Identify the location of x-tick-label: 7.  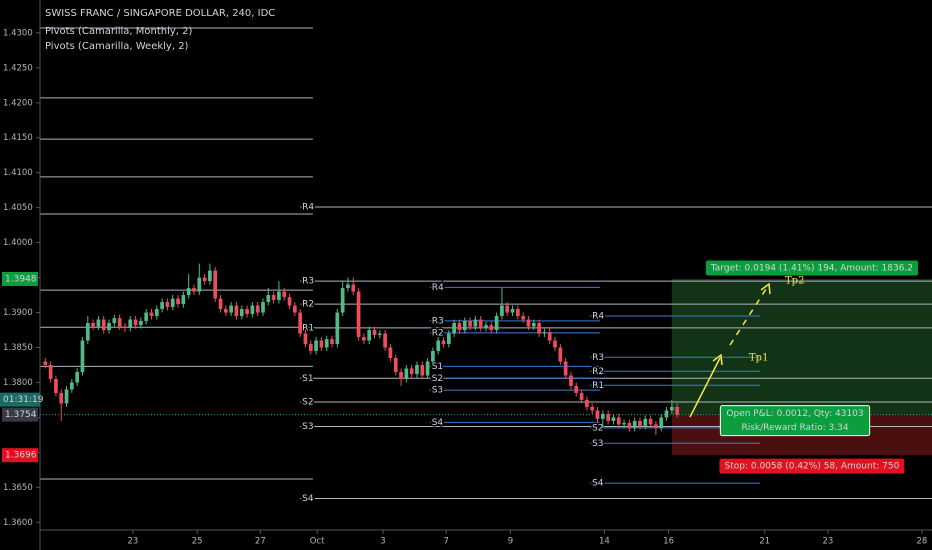
(445, 542).